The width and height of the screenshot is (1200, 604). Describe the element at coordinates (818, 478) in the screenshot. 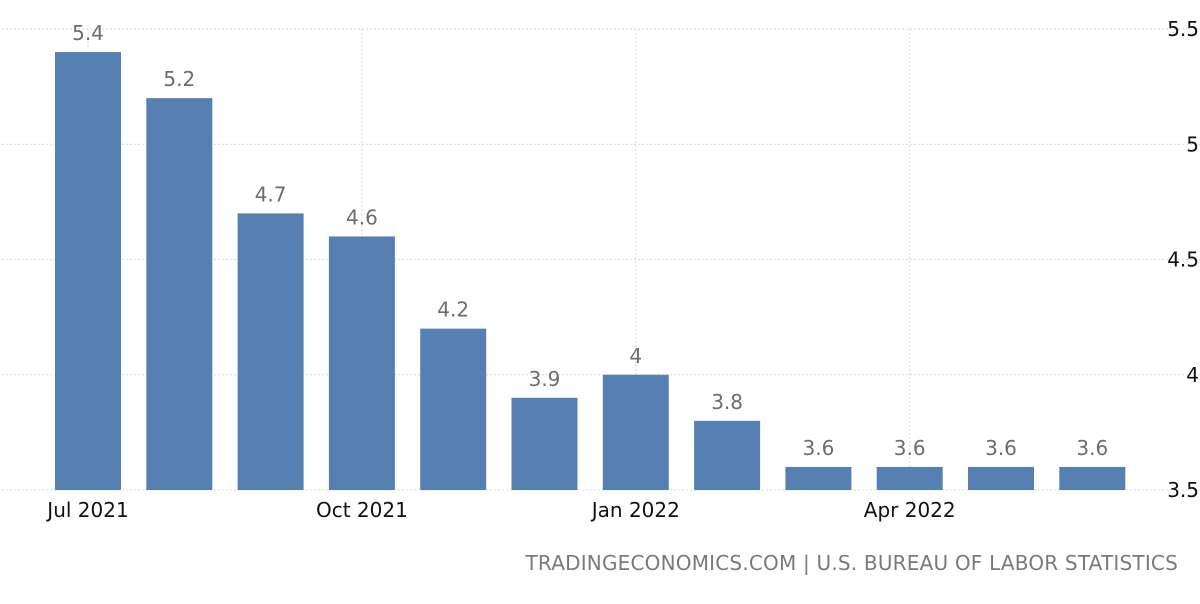

I see `bar-mar-2022` at that location.